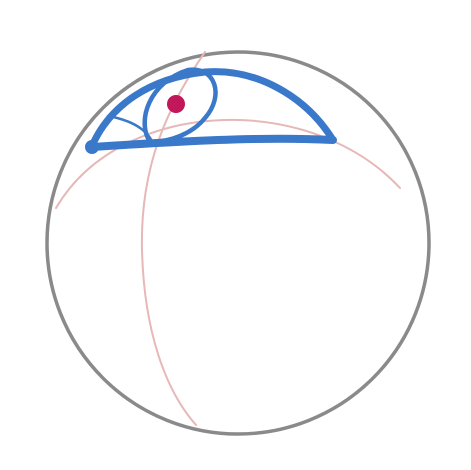  What do you see at coordinates (176, 104) in the screenshot?
I see `iris-dot` at bounding box center [176, 104].